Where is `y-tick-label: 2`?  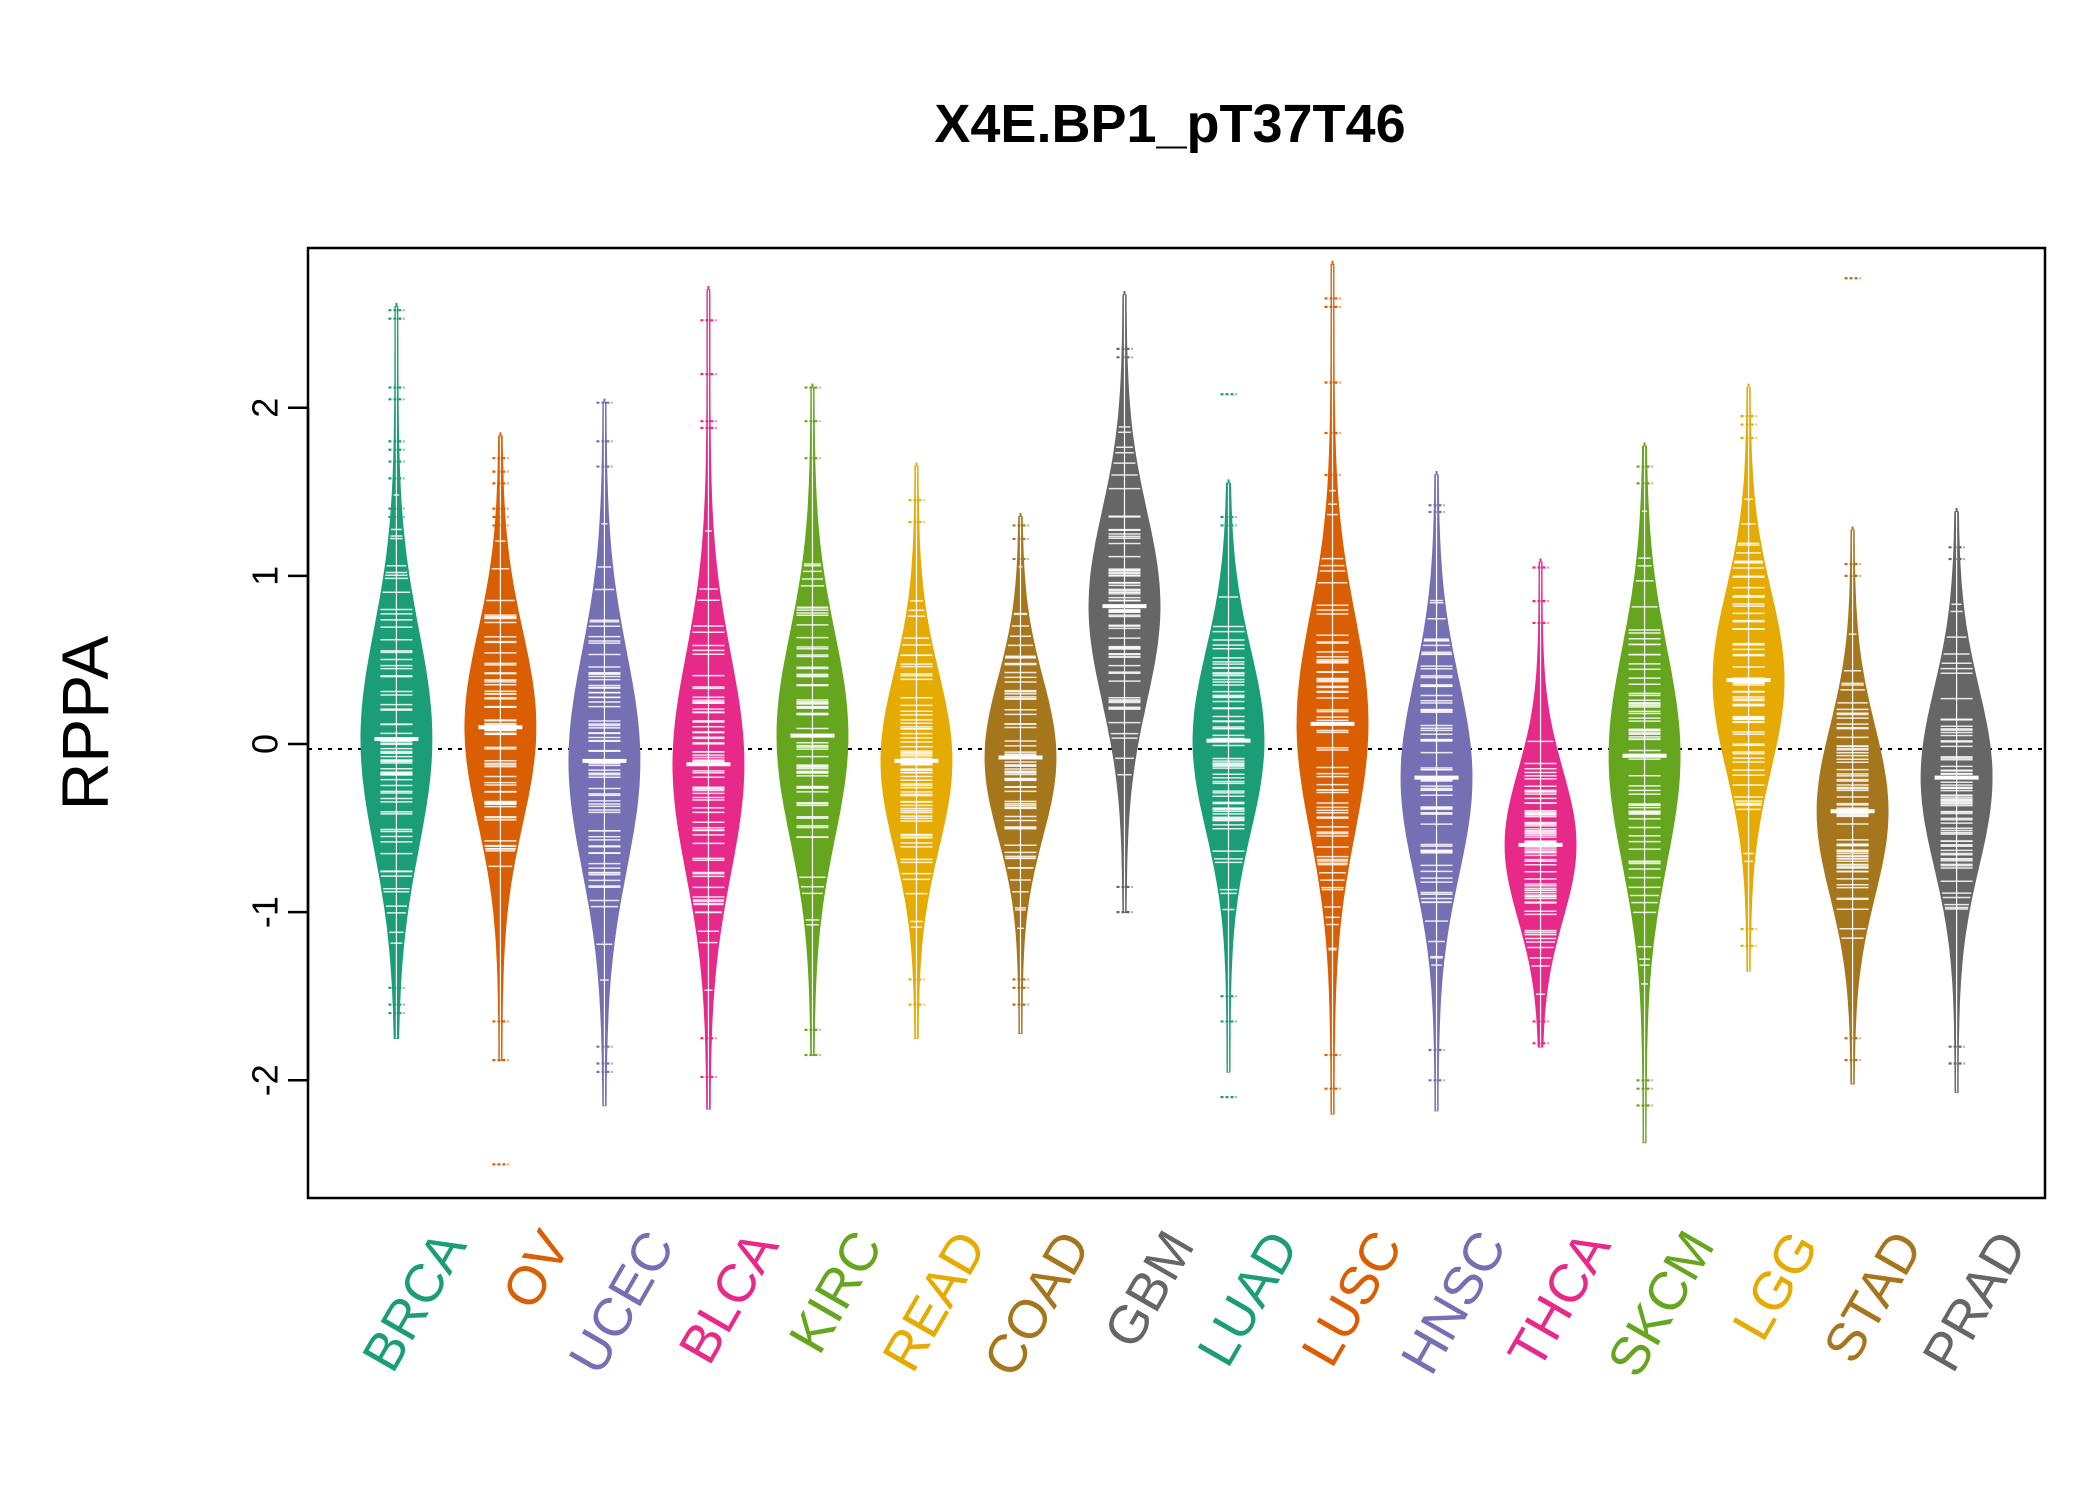
y-tick-label: 2 is located at coordinates (265, 408).